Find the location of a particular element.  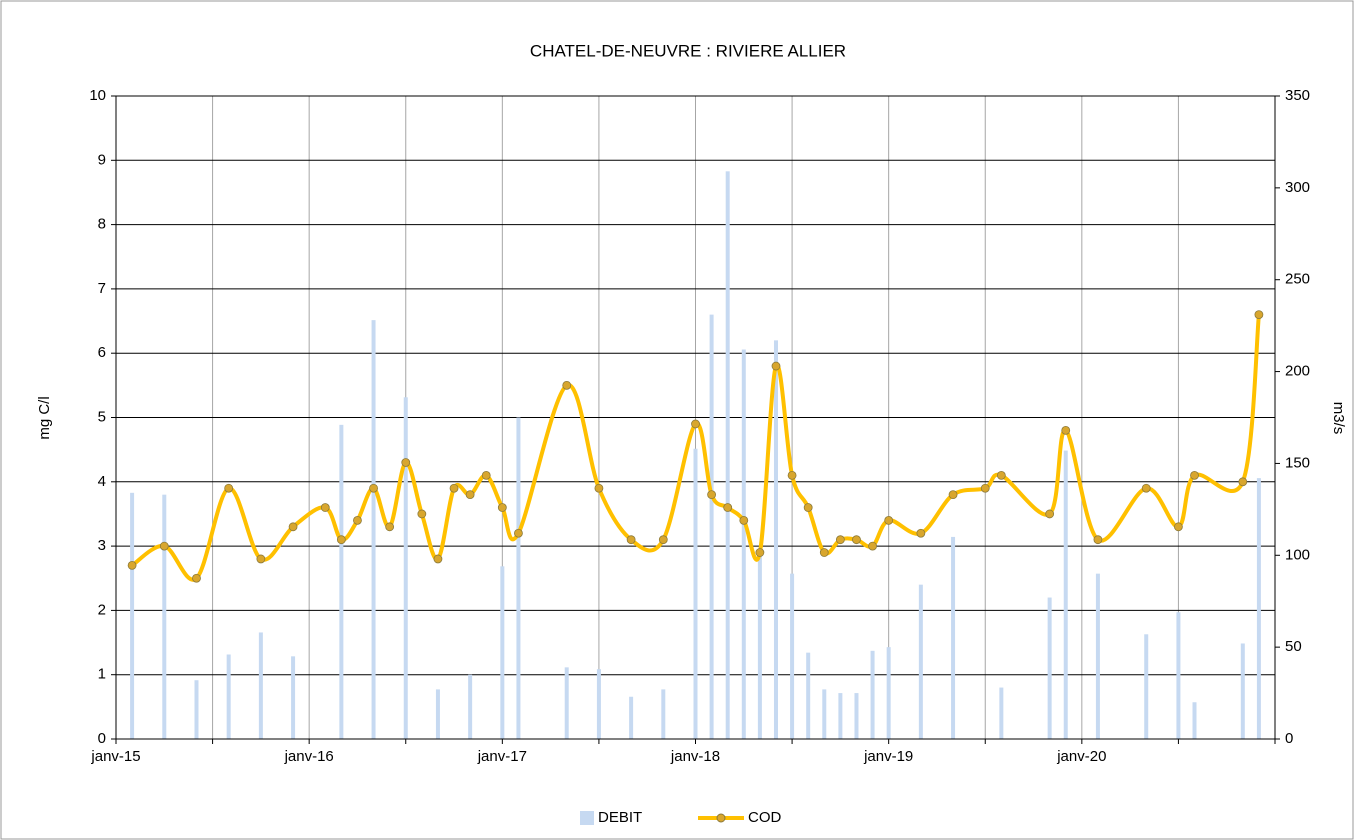

x-tick-label: janv-19 is located at coordinates (888, 756).